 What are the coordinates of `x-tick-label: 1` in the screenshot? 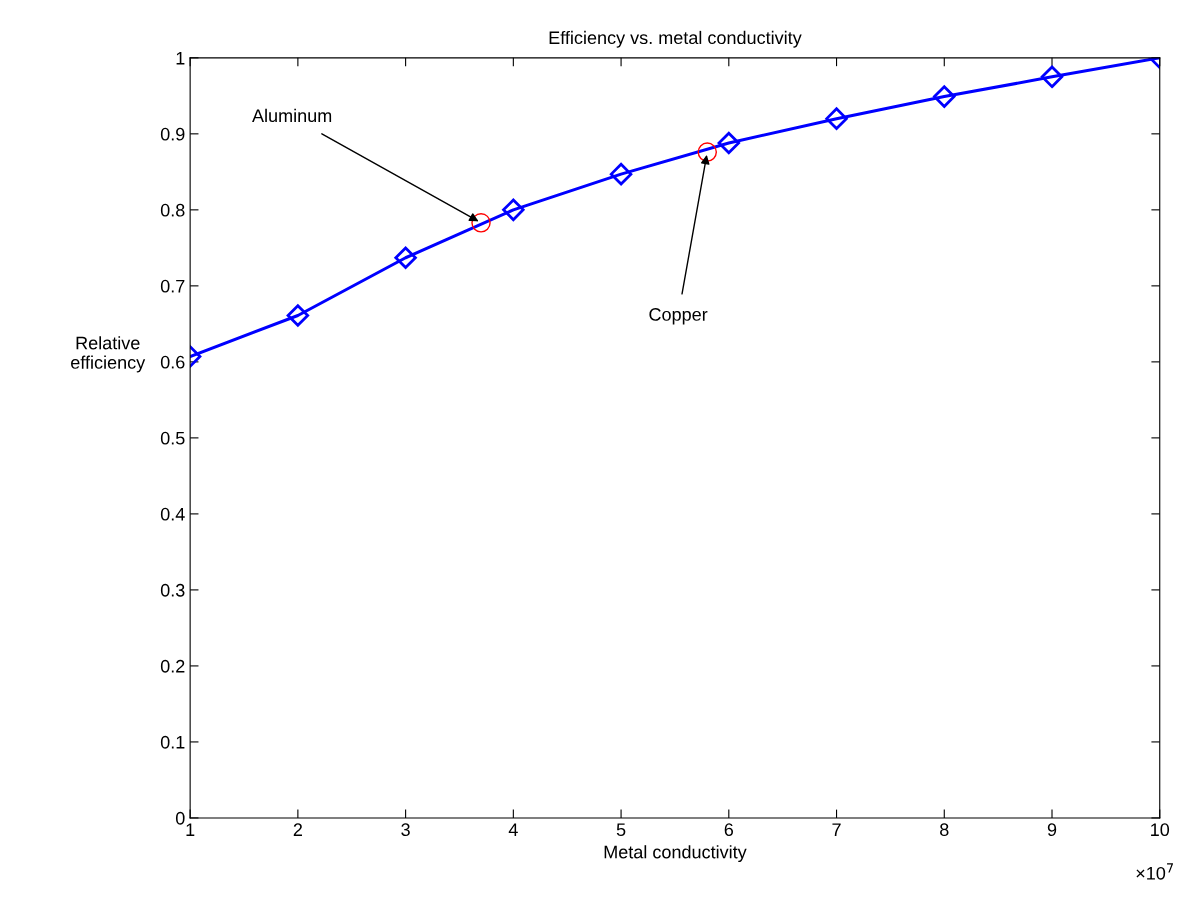 It's located at (190, 829).